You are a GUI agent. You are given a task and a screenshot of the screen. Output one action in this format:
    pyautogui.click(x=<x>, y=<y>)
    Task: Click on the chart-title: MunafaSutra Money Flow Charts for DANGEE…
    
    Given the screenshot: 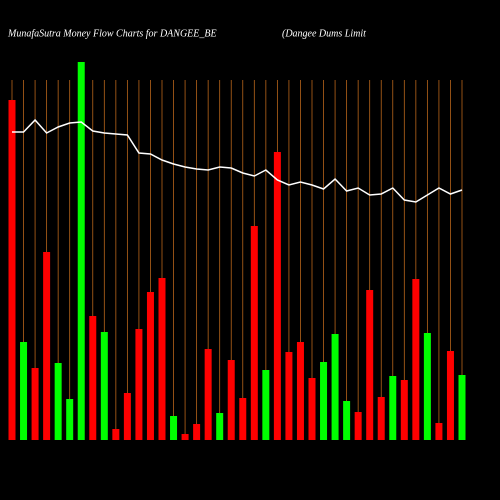 What is the action you would take?
    pyautogui.click(x=112, y=33)
    